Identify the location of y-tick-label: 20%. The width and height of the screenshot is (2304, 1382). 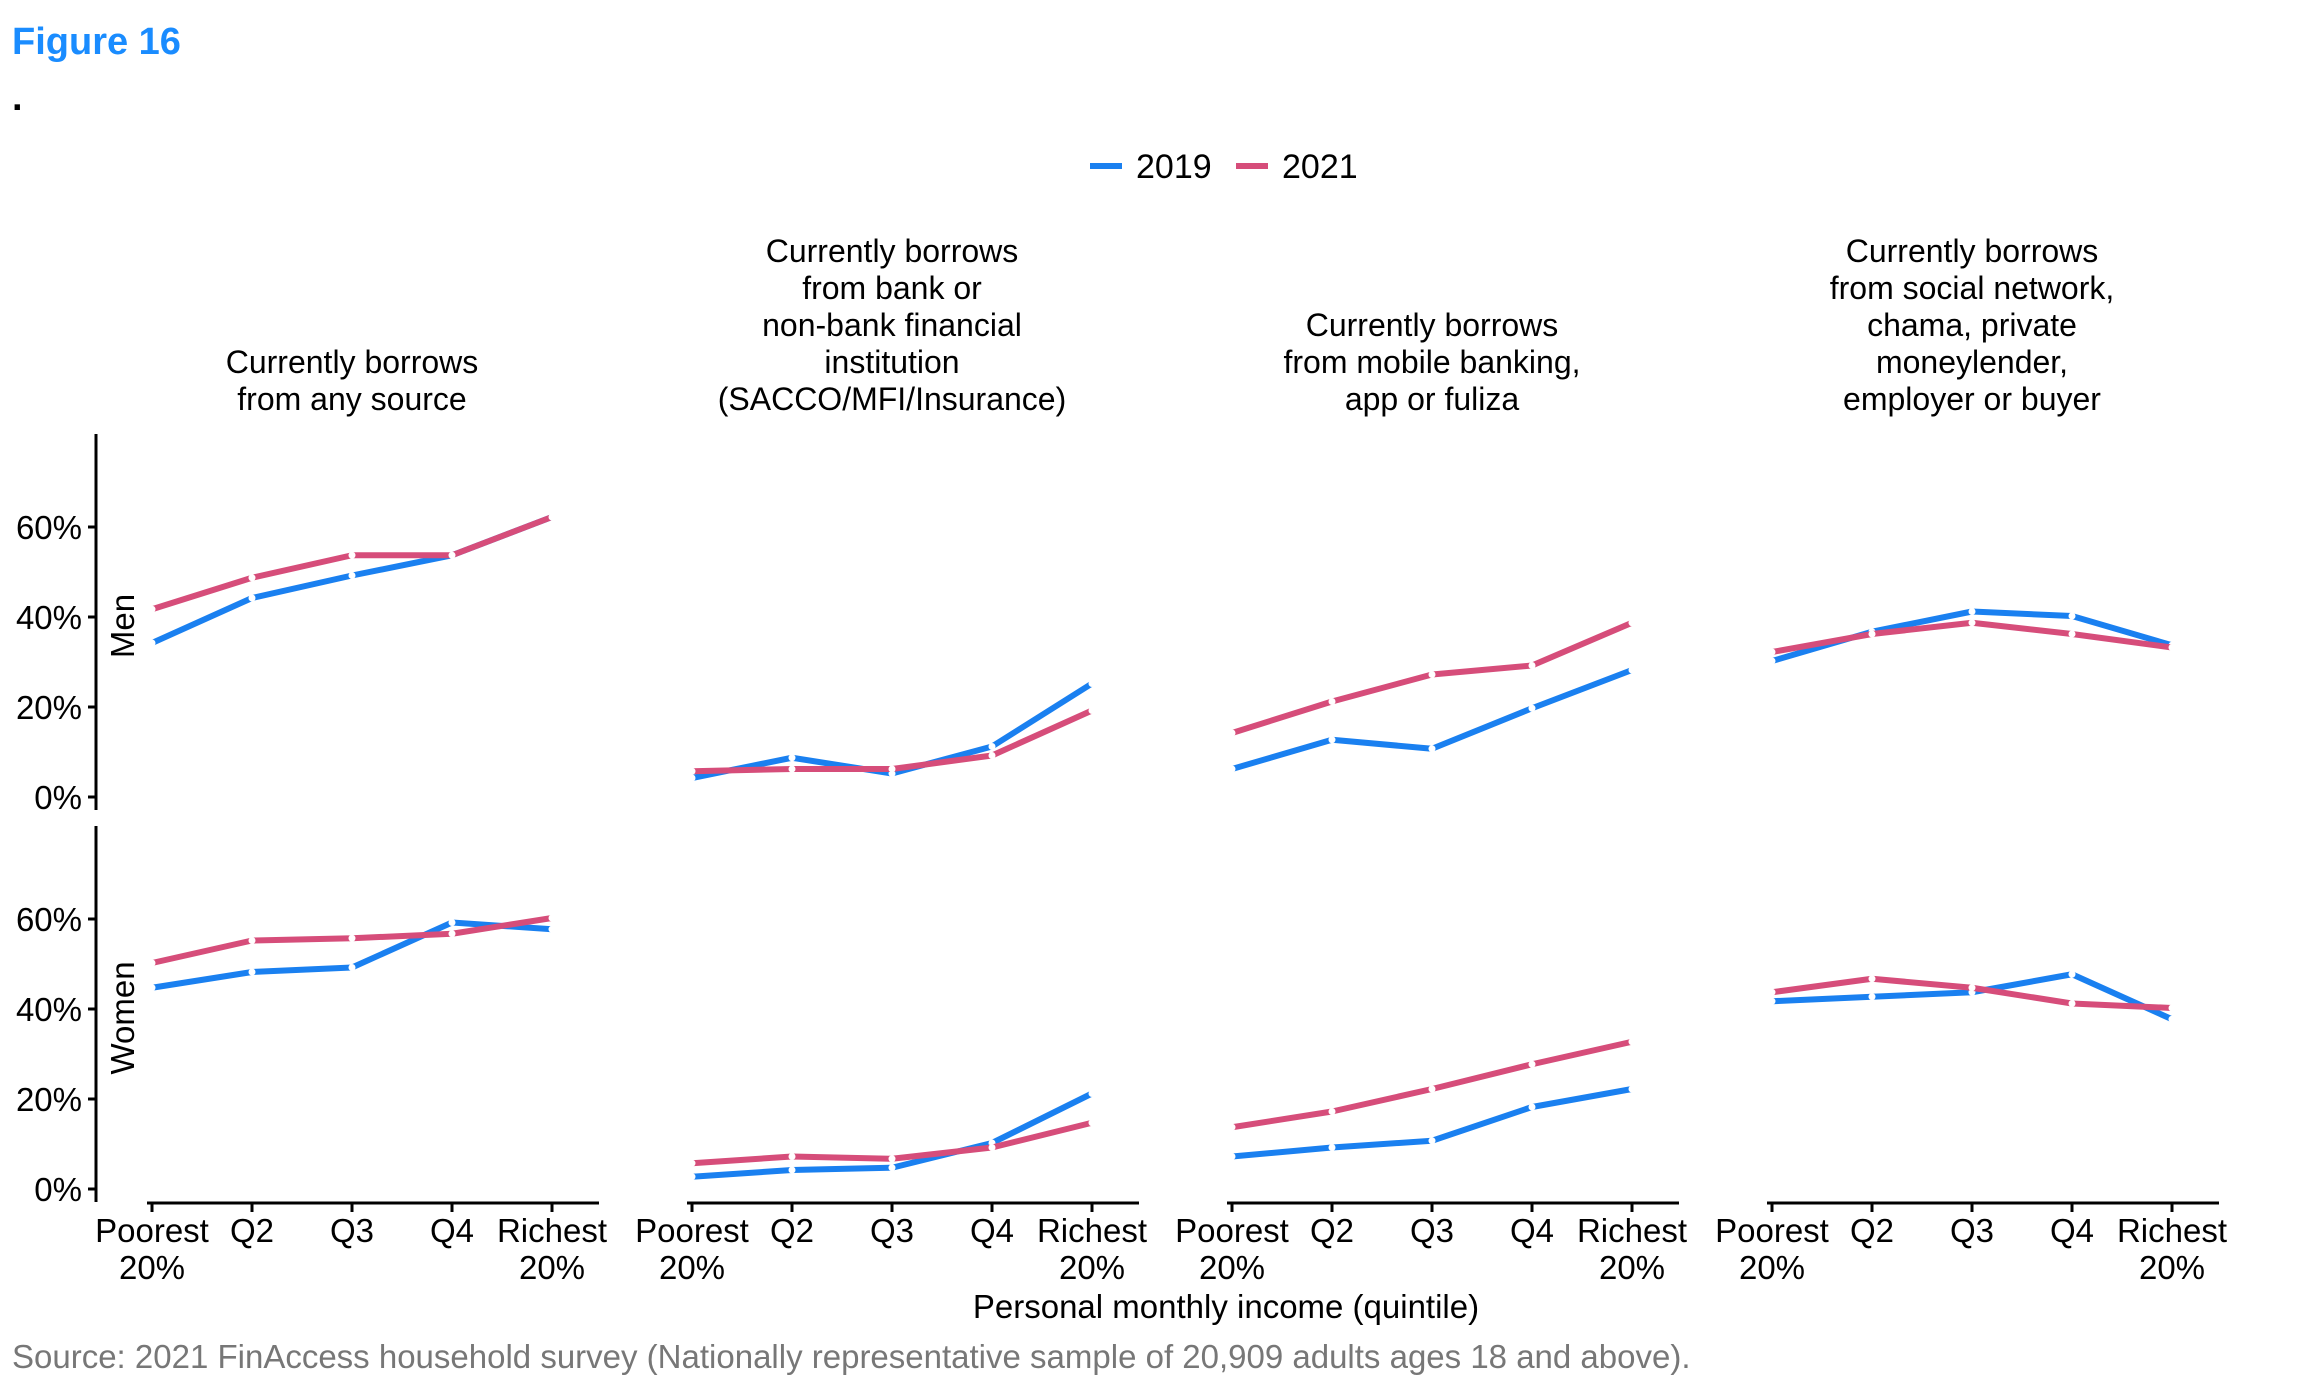
(49, 707).